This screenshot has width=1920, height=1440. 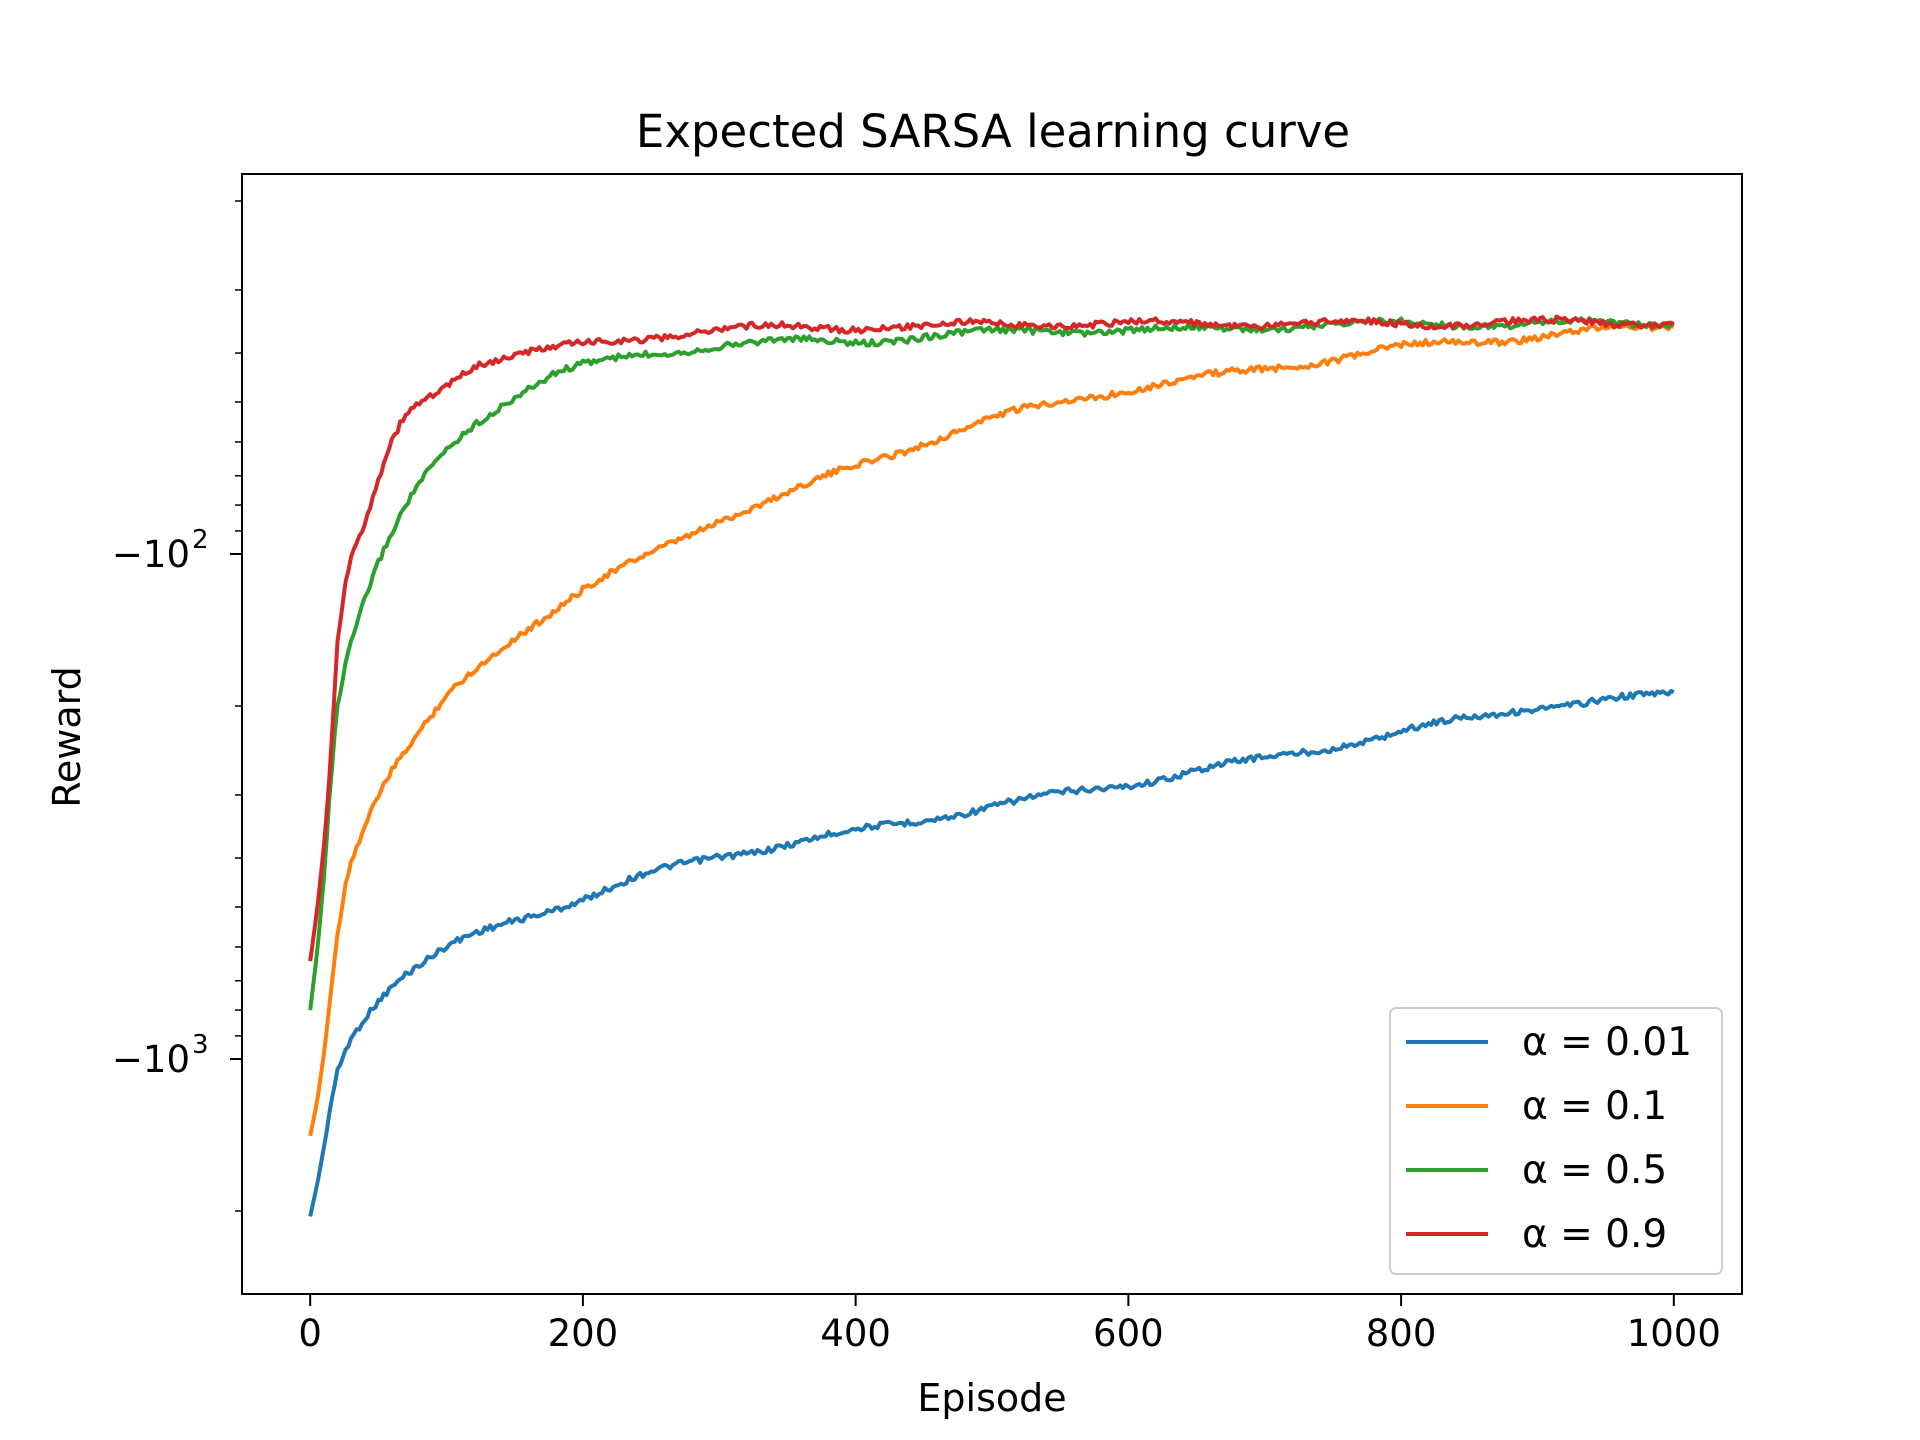 I want to click on x-tick-label: 200, so click(x=583, y=1333).